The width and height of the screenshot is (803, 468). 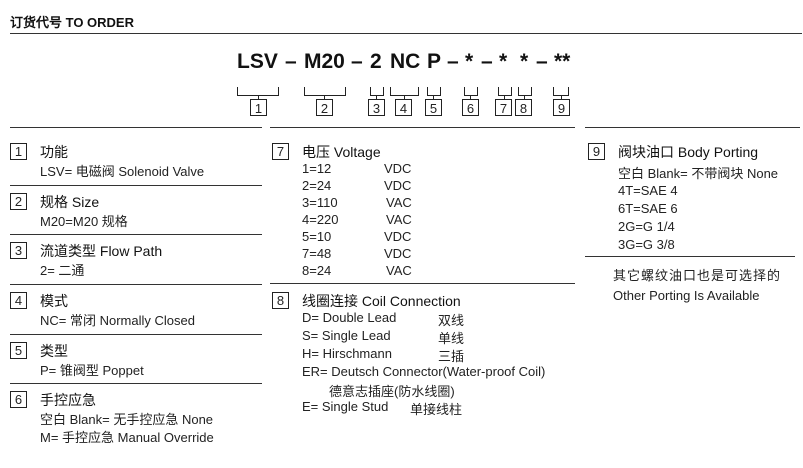 I want to click on section-heading: 功能, so click(x=54, y=152).